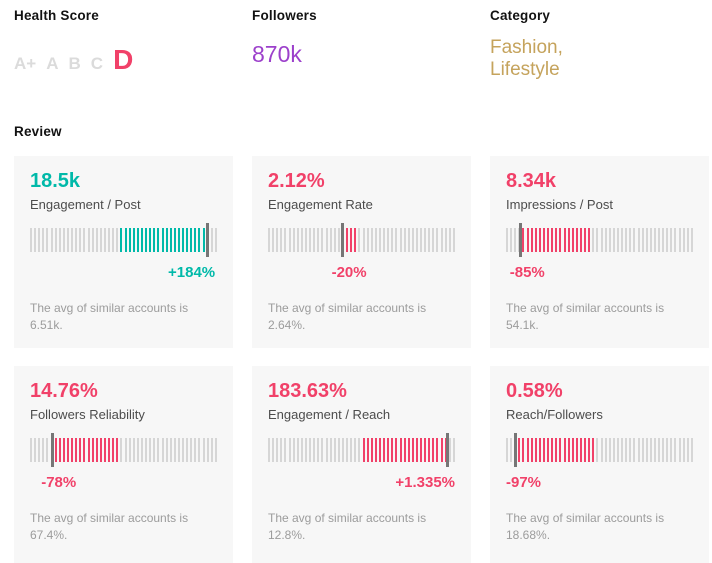 The width and height of the screenshot is (712, 563). I want to click on average-note: The avg of similar accounts is 6.51k., so click(109, 317).